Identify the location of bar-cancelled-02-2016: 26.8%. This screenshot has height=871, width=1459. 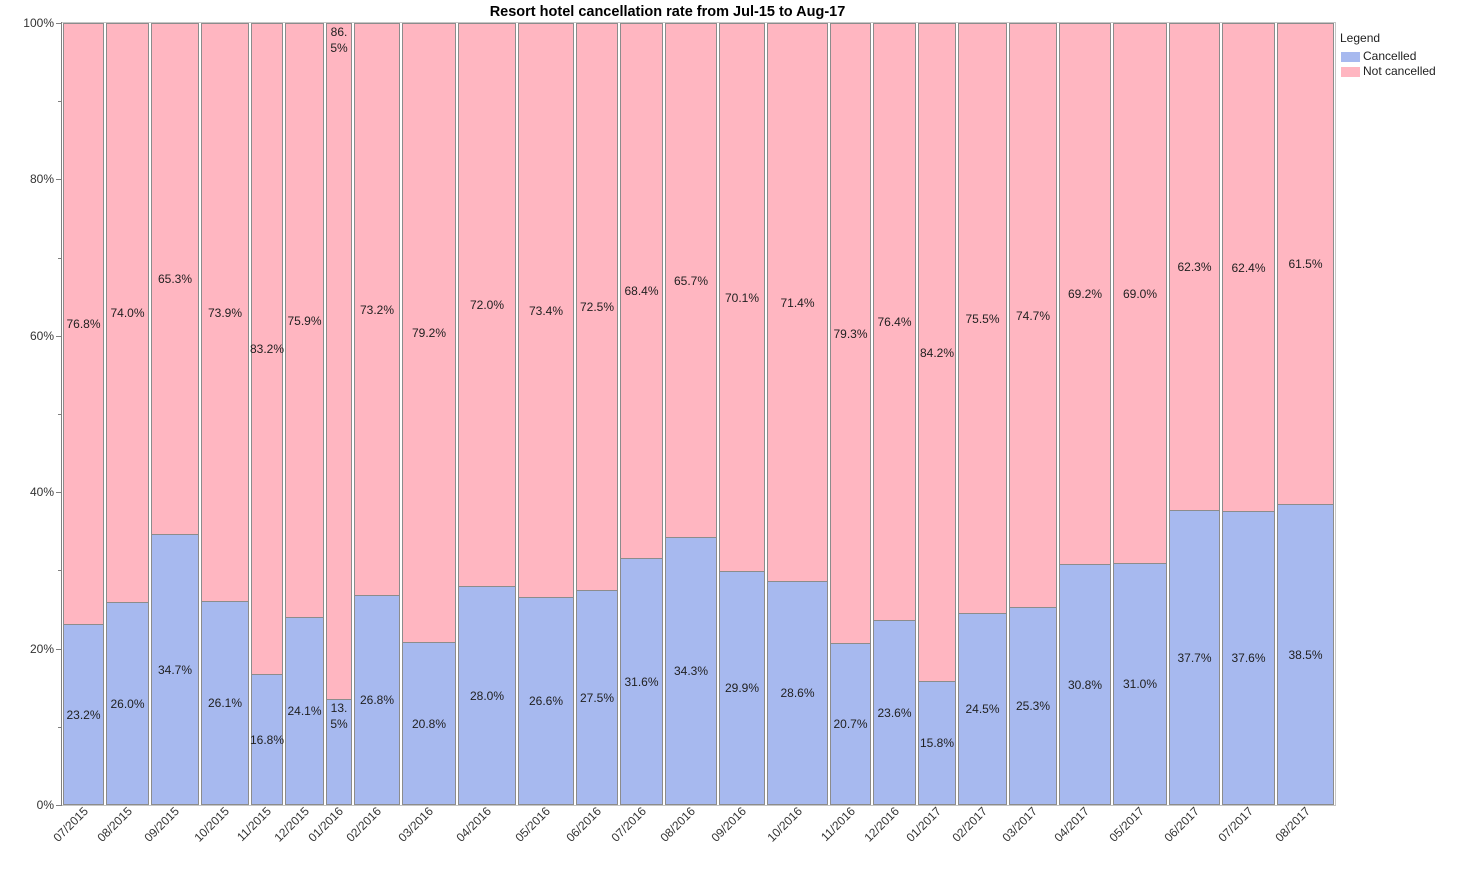
(377, 700).